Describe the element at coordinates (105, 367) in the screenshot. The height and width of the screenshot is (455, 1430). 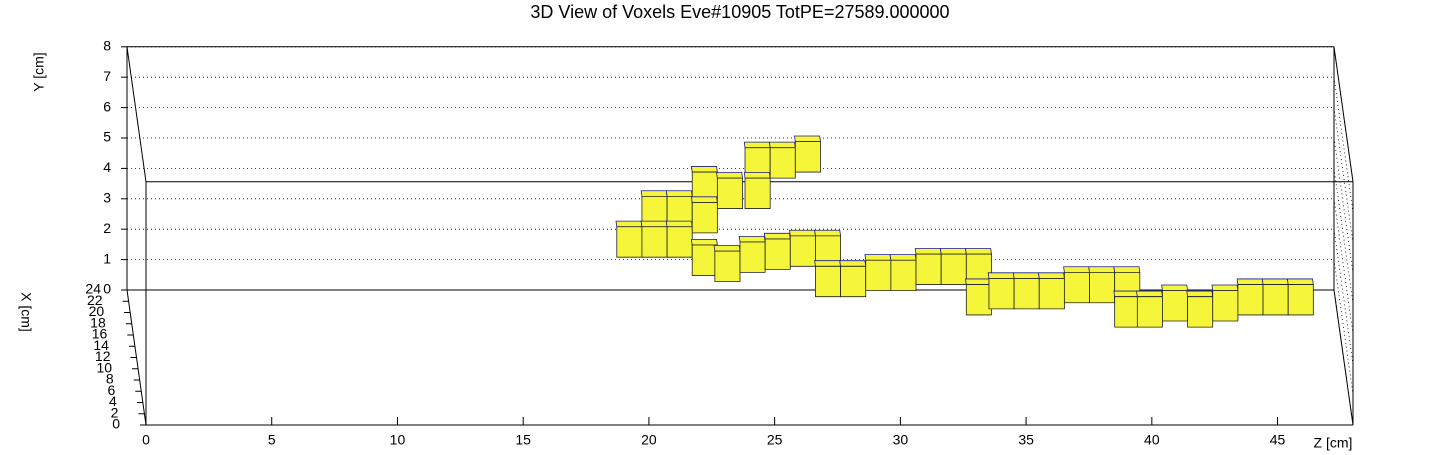
I see `x-tick-label: 10` at that location.